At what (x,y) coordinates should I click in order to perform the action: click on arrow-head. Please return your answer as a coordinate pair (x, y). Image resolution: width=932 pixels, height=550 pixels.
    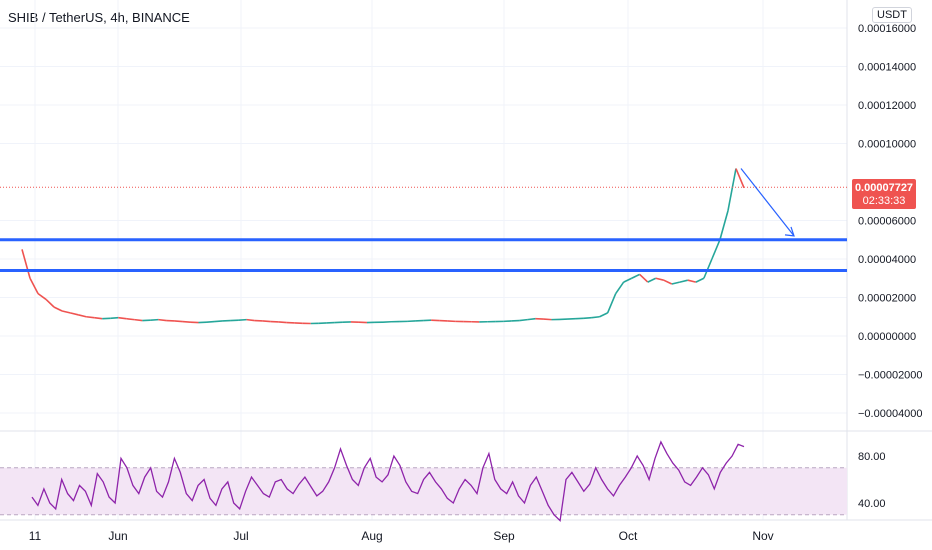
    Looking at the image, I should click on (789, 231).